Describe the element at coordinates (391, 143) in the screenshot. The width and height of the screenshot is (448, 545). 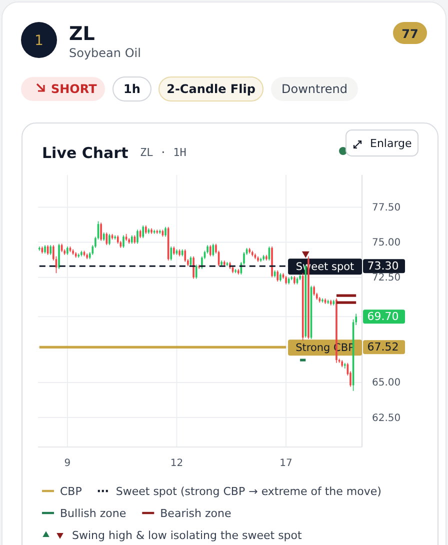
I see `text: Enlarge` at that location.